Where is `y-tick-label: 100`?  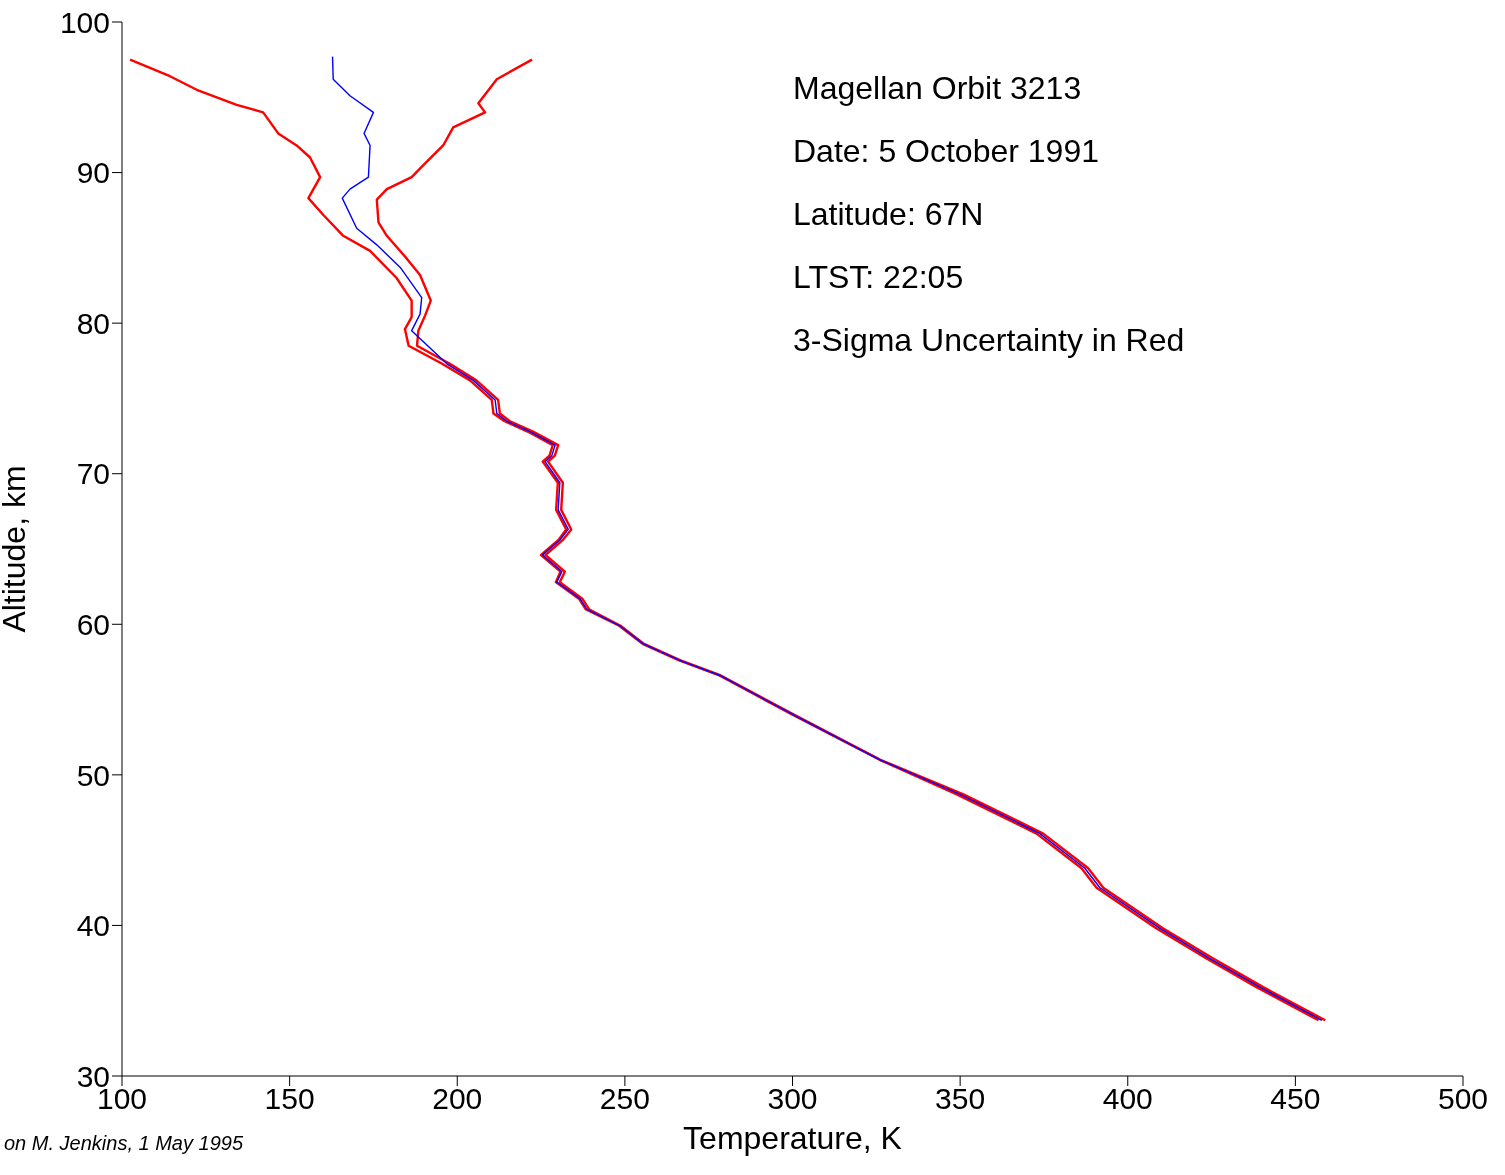 y-tick-label: 100 is located at coordinates (84, 22).